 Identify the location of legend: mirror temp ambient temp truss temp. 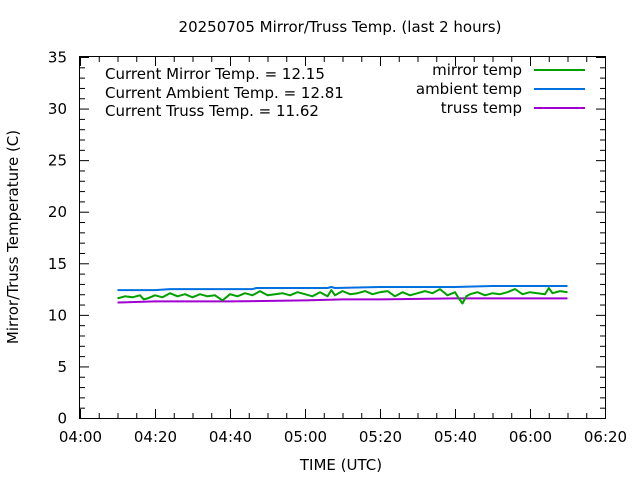
(500, 89).